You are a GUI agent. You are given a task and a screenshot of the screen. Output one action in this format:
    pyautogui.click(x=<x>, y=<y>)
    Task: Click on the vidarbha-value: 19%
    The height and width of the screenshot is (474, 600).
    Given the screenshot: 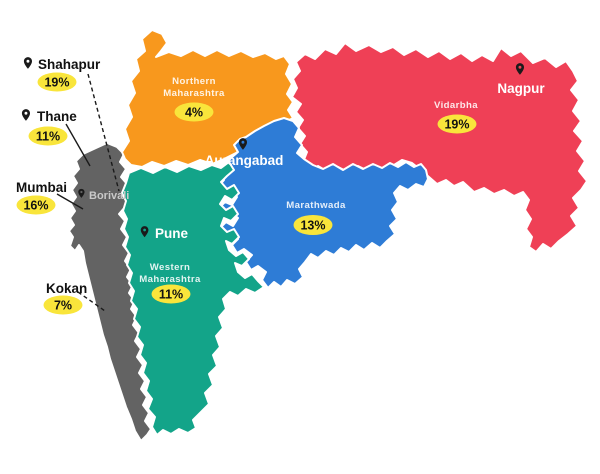 What is the action you would take?
    pyautogui.click(x=456, y=125)
    